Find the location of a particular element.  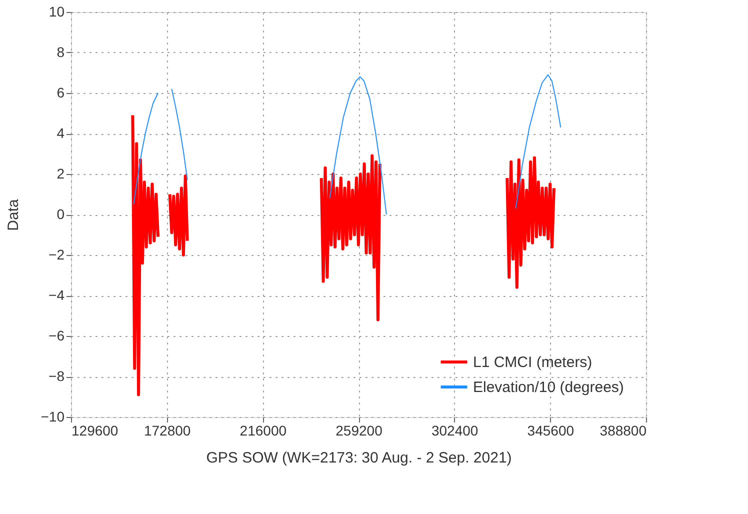

y-tick-label: 2 is located at coordinates (60, 174).